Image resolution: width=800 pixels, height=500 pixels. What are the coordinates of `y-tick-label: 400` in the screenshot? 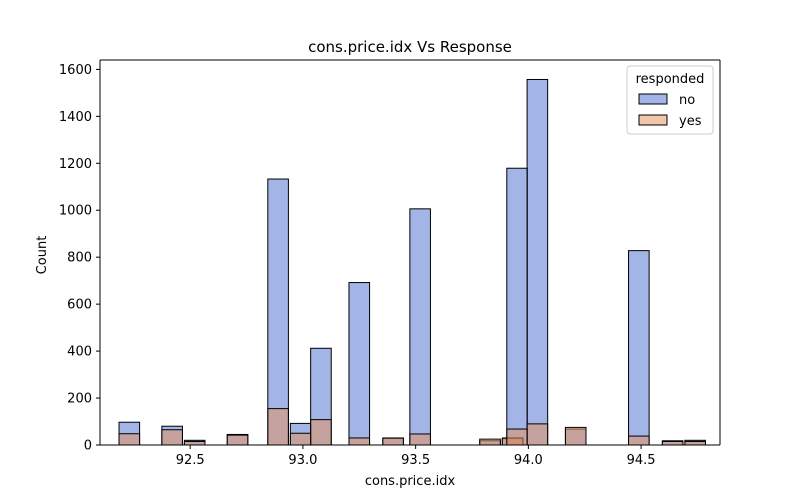 It's located at (79, 352).